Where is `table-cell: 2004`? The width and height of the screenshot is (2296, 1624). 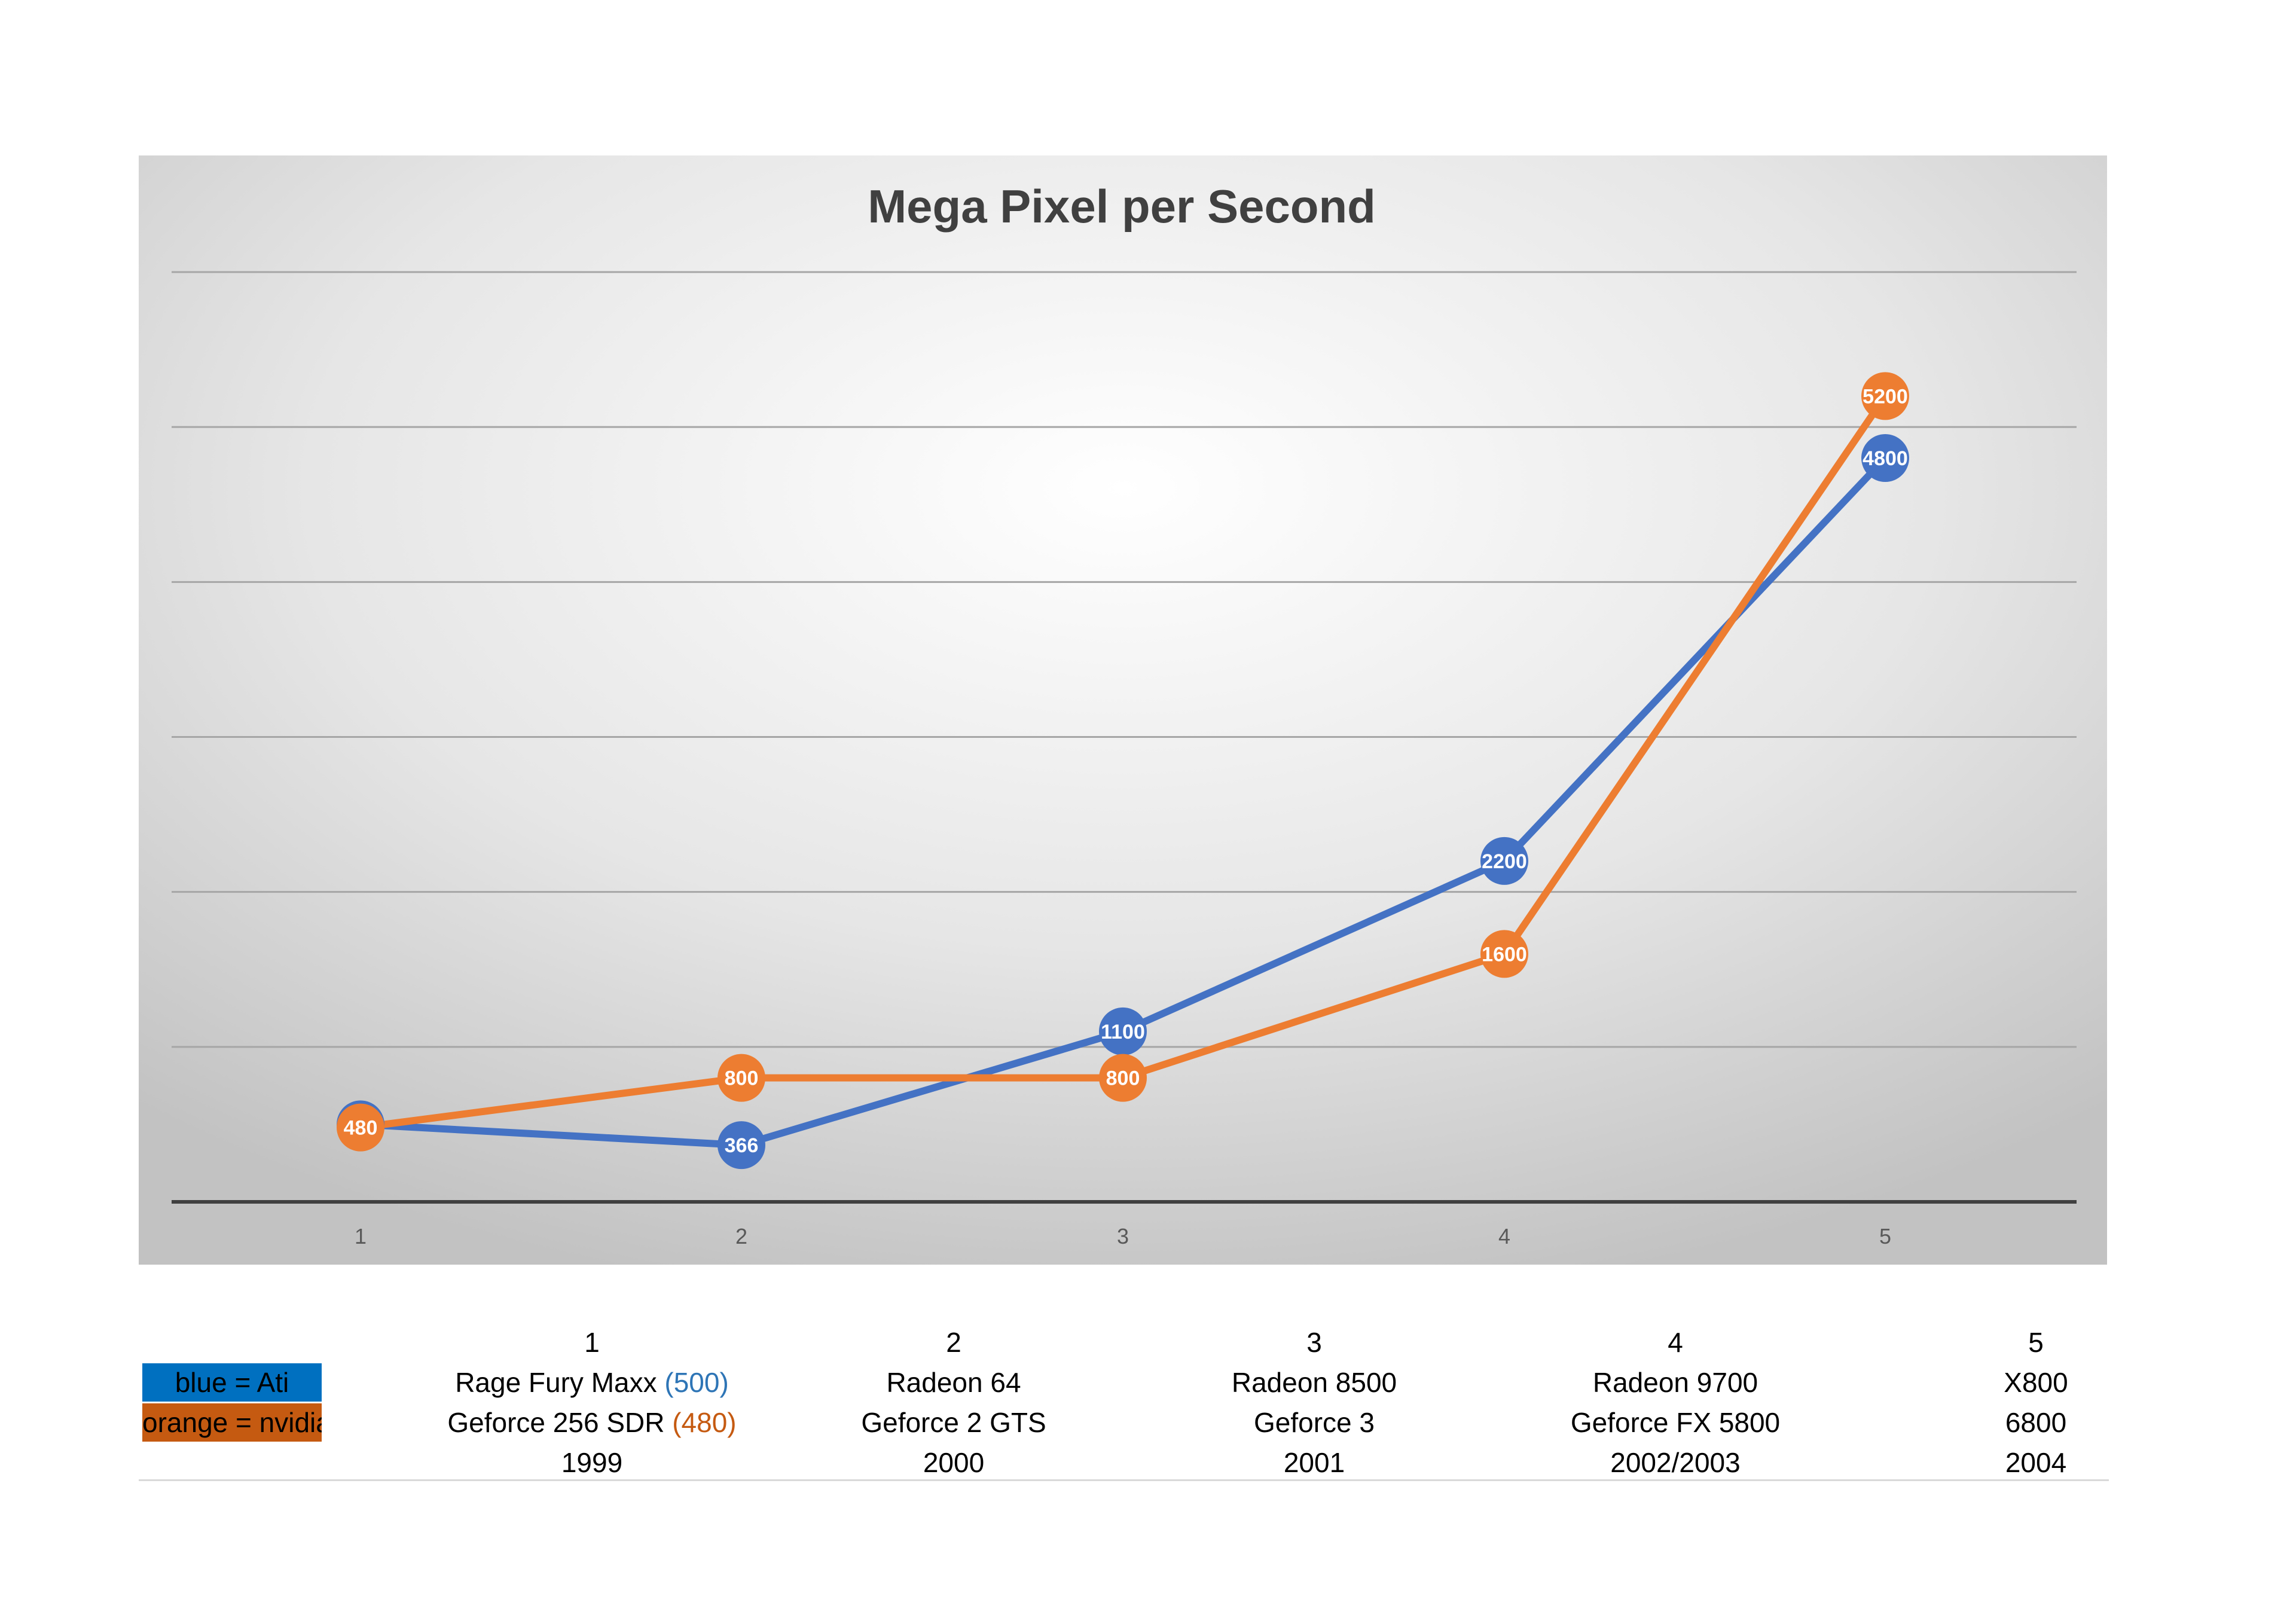 table-cell: 2004 is located at coordinates (2036, 1462).